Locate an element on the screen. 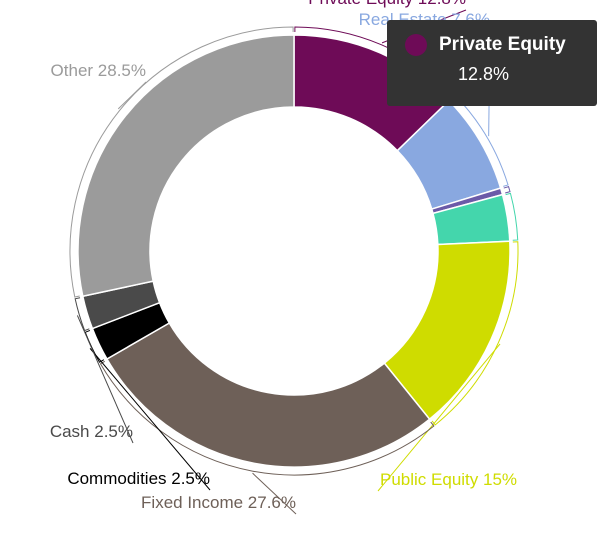 The width and height of the screenshot is (597, 534). label-other: Other 28.5% is located at coordinates (98, 70).